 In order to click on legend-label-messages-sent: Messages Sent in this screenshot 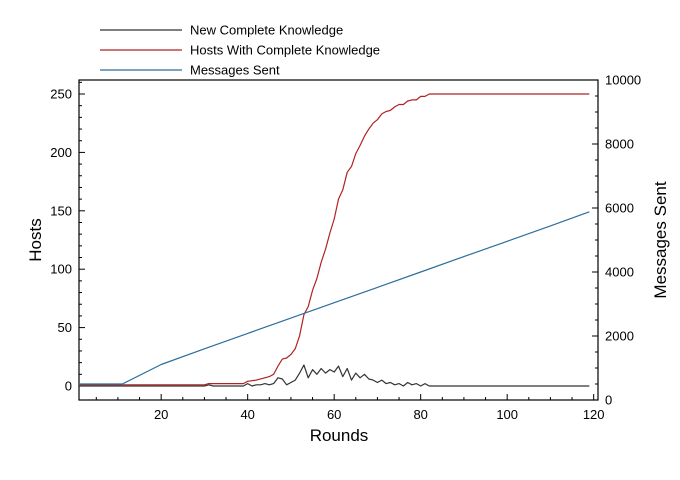, I will do `click(235, 70)`.